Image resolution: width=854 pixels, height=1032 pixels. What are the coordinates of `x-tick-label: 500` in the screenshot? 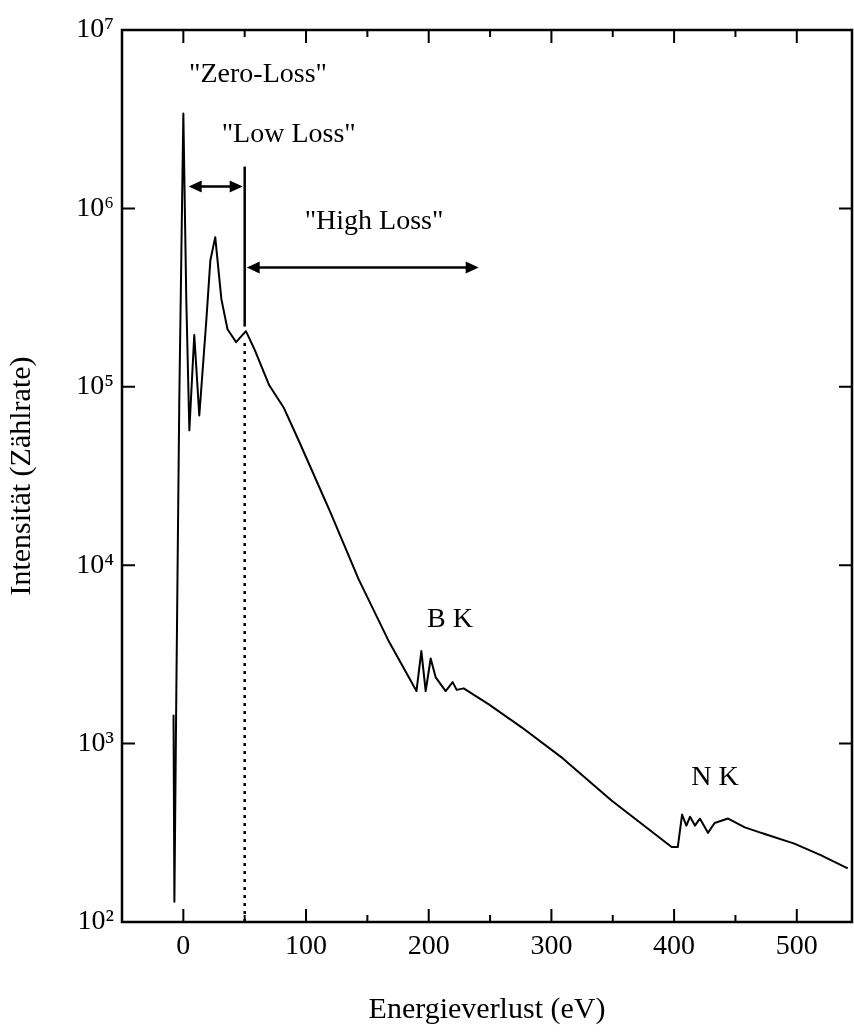 It's located at (796, 945).